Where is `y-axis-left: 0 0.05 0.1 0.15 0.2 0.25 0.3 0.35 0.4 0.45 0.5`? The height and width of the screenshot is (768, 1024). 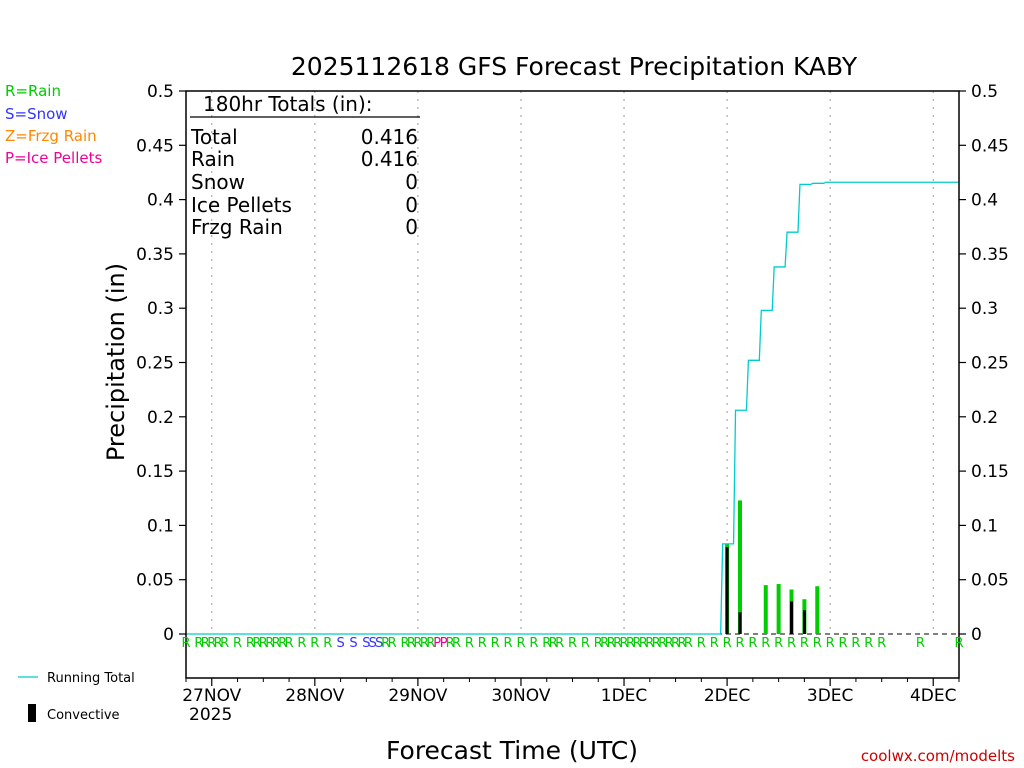
y-axis-left: 0 0.05 0.1 0.15 0.2 0.25 0.3 0.35 0.4 0.45 0.5 is located at coordinates (161, 363).